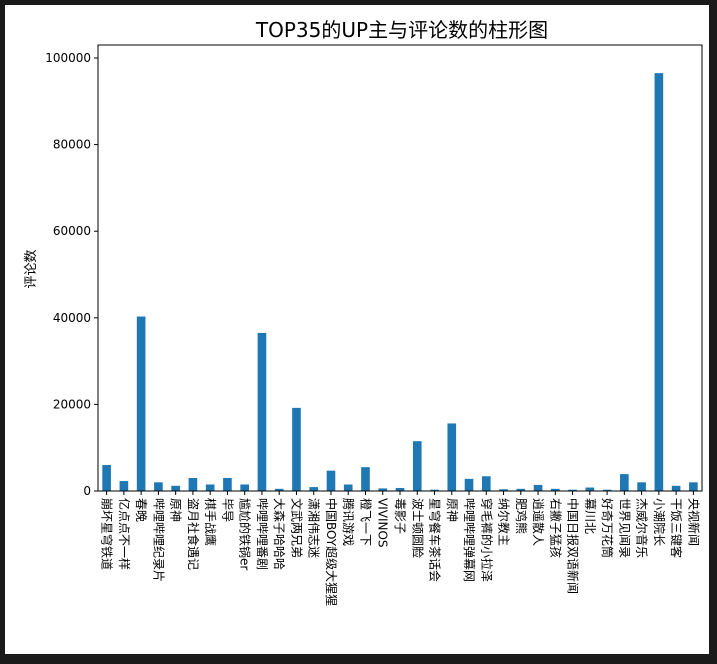 The height and width of the screenshot is (664, 717). What do you see at coordinates (262, 534) in the screenshot?
I see `x-tick-label: 哔哩哔哩番剧` at bounding box center [262, 534].